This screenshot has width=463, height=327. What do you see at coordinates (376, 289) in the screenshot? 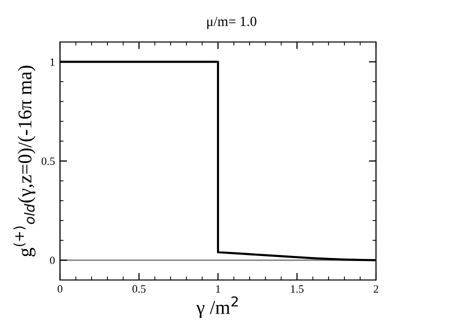
I see `x-tick-label: 2` at bounding box center [376, 289].